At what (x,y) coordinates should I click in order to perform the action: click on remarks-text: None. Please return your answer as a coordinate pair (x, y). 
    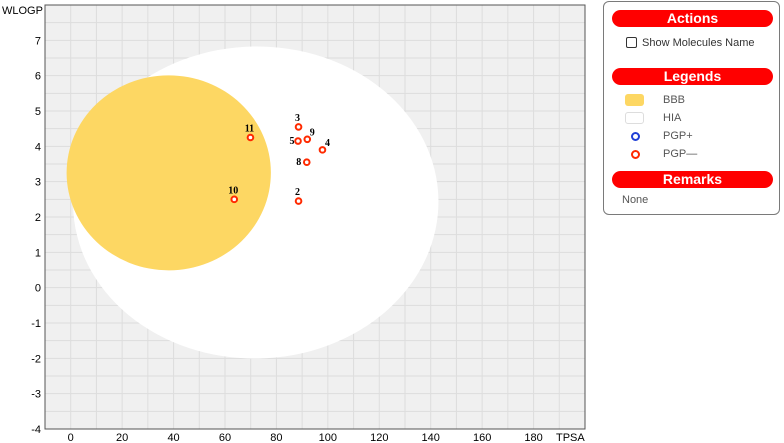
    Looking at the image, I should click on (635, 200).